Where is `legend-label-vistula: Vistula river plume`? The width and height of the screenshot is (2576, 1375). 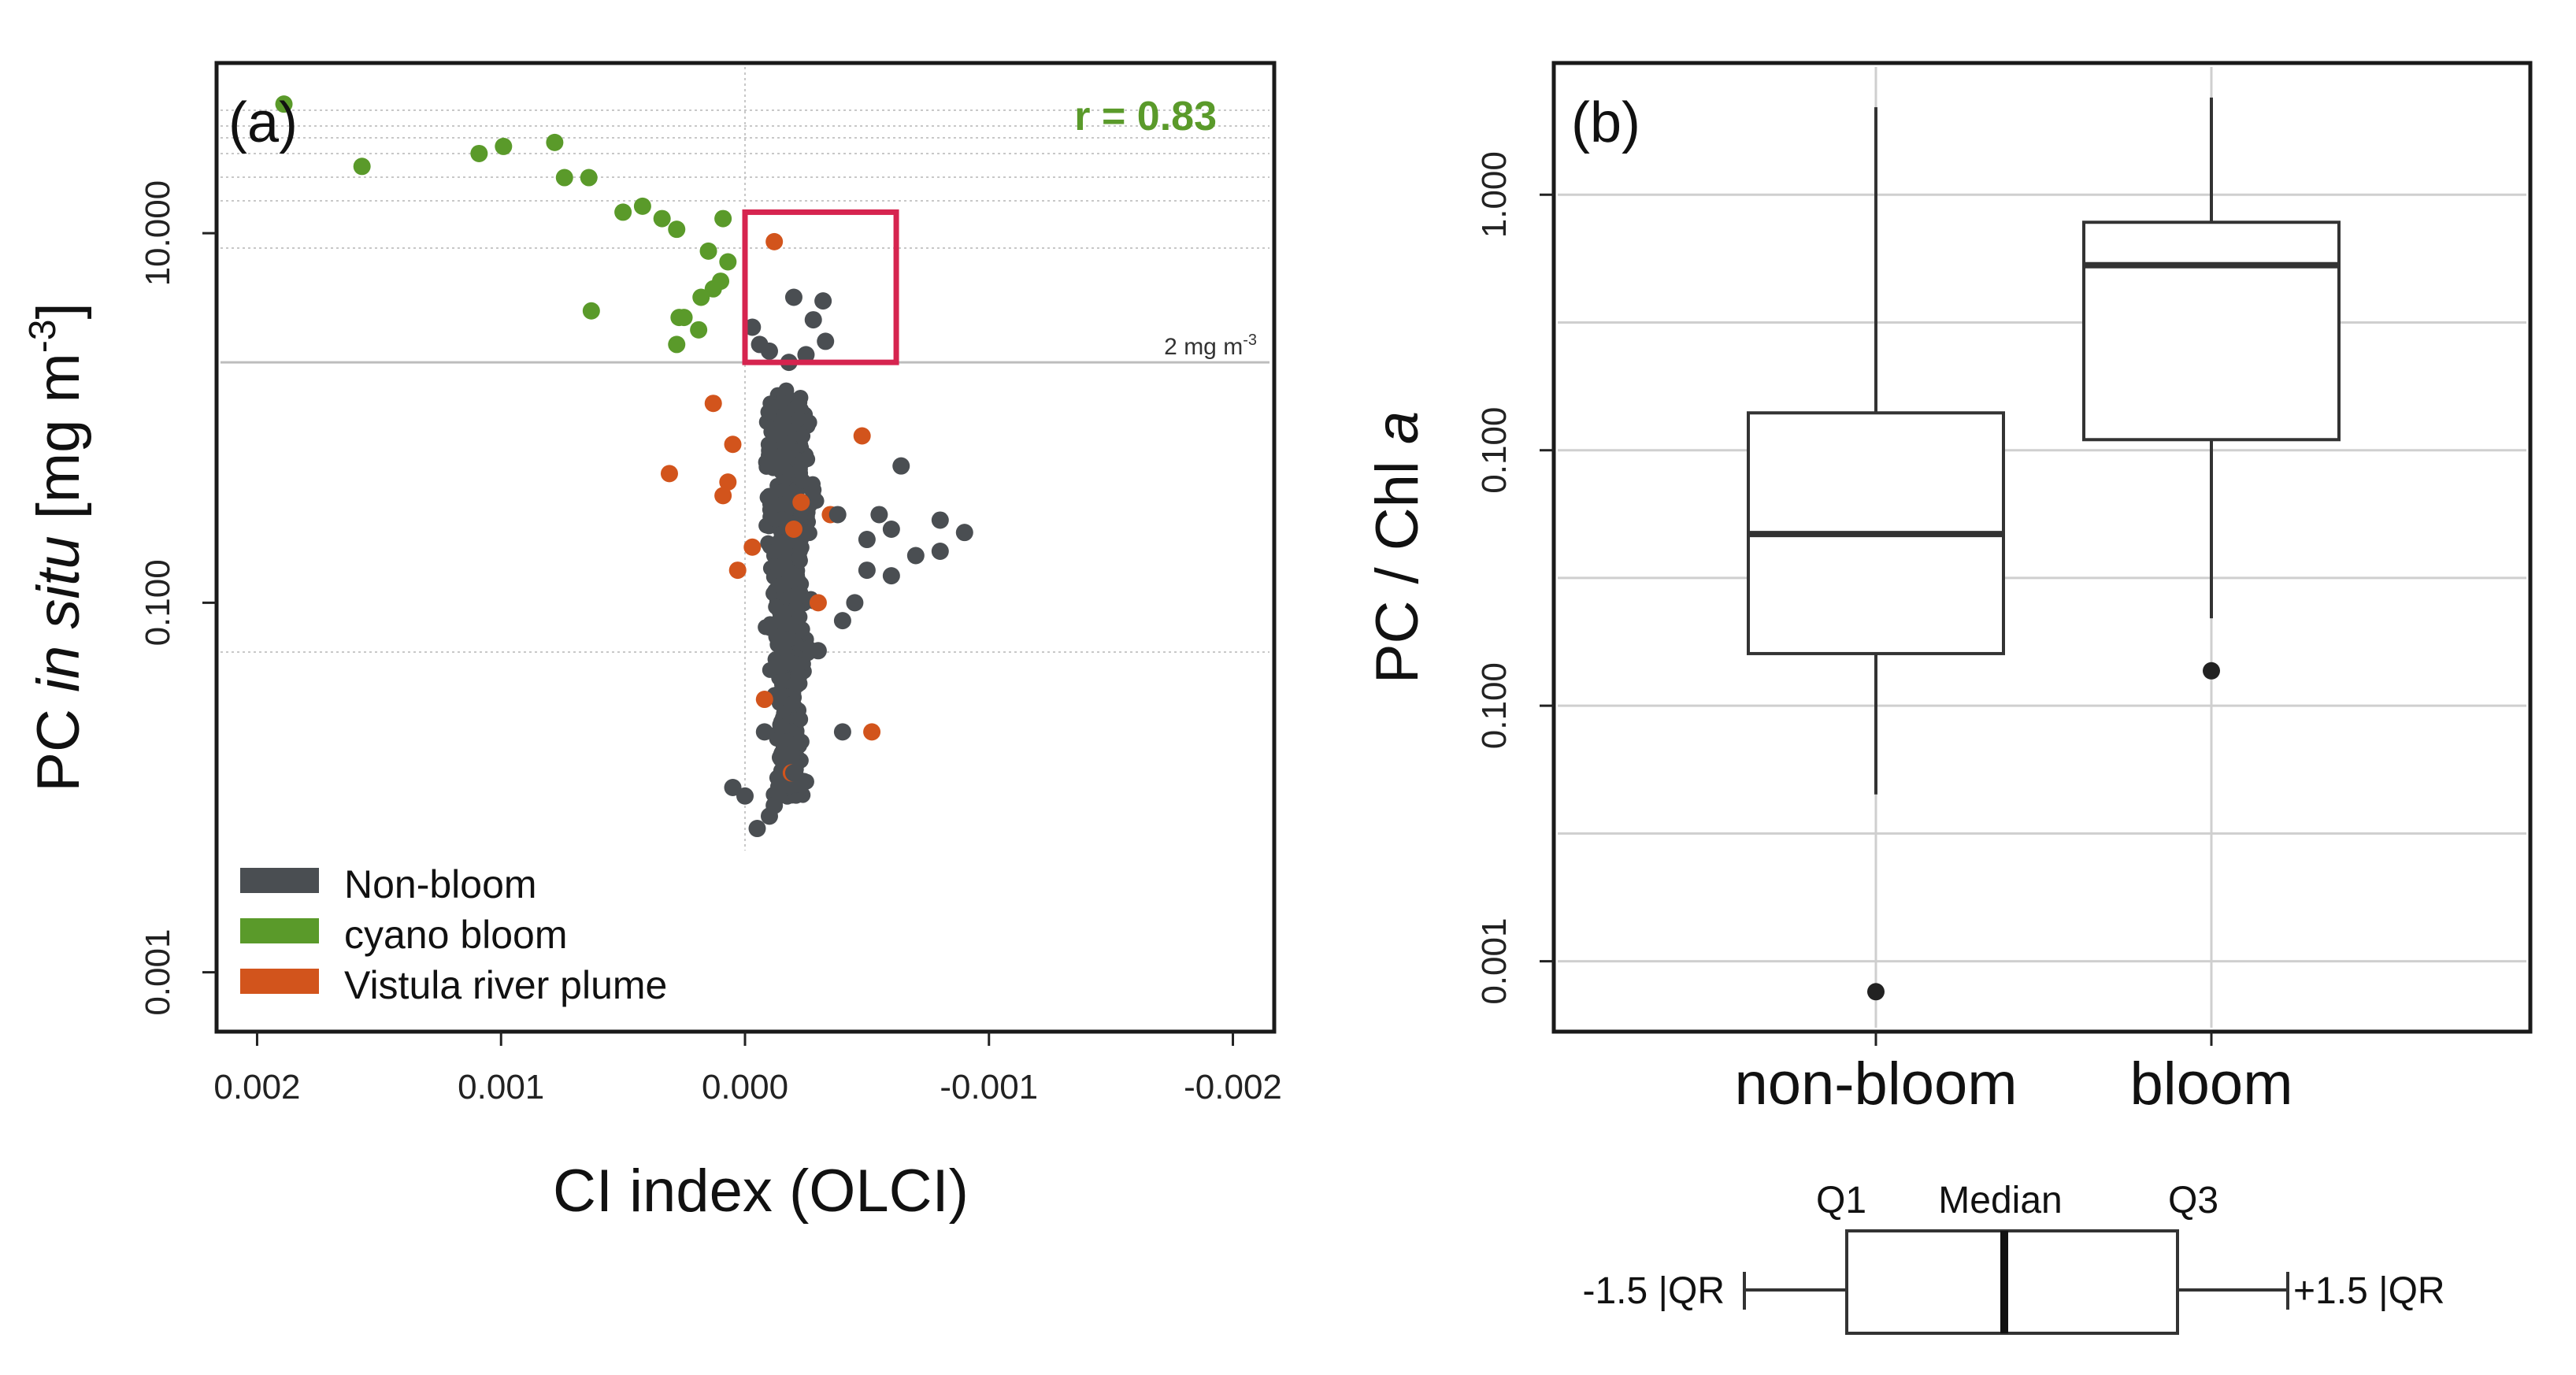
legend-label-vistula: Vistula river plume is located at coordinates (505, 985).